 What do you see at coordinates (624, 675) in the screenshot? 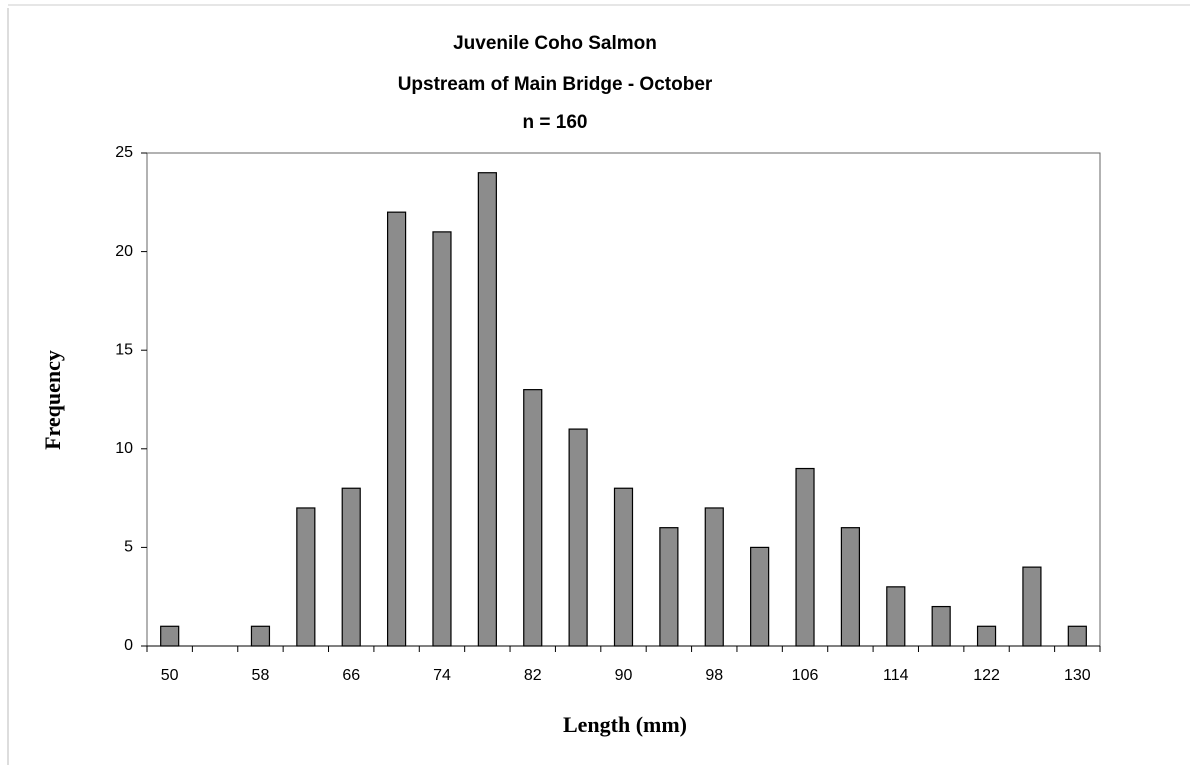
I see `x-tick-label: 90` at bounding box center [624, 675].